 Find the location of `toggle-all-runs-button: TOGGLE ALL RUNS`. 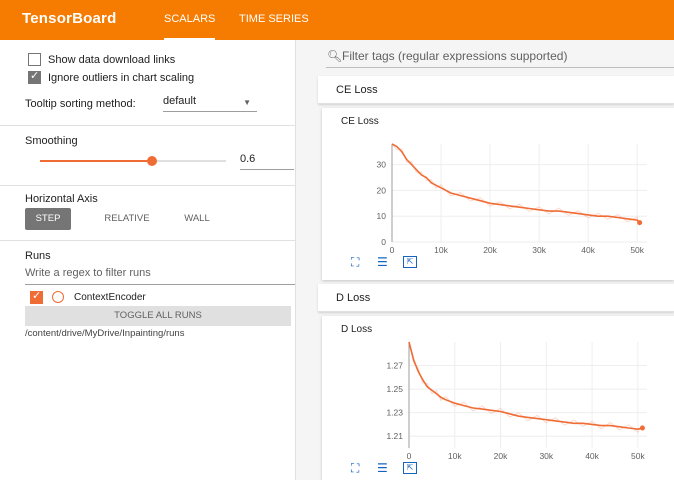

toggle-all-runs-button: TOGGLE ALL RUNS is located at coordinates (158, 316).